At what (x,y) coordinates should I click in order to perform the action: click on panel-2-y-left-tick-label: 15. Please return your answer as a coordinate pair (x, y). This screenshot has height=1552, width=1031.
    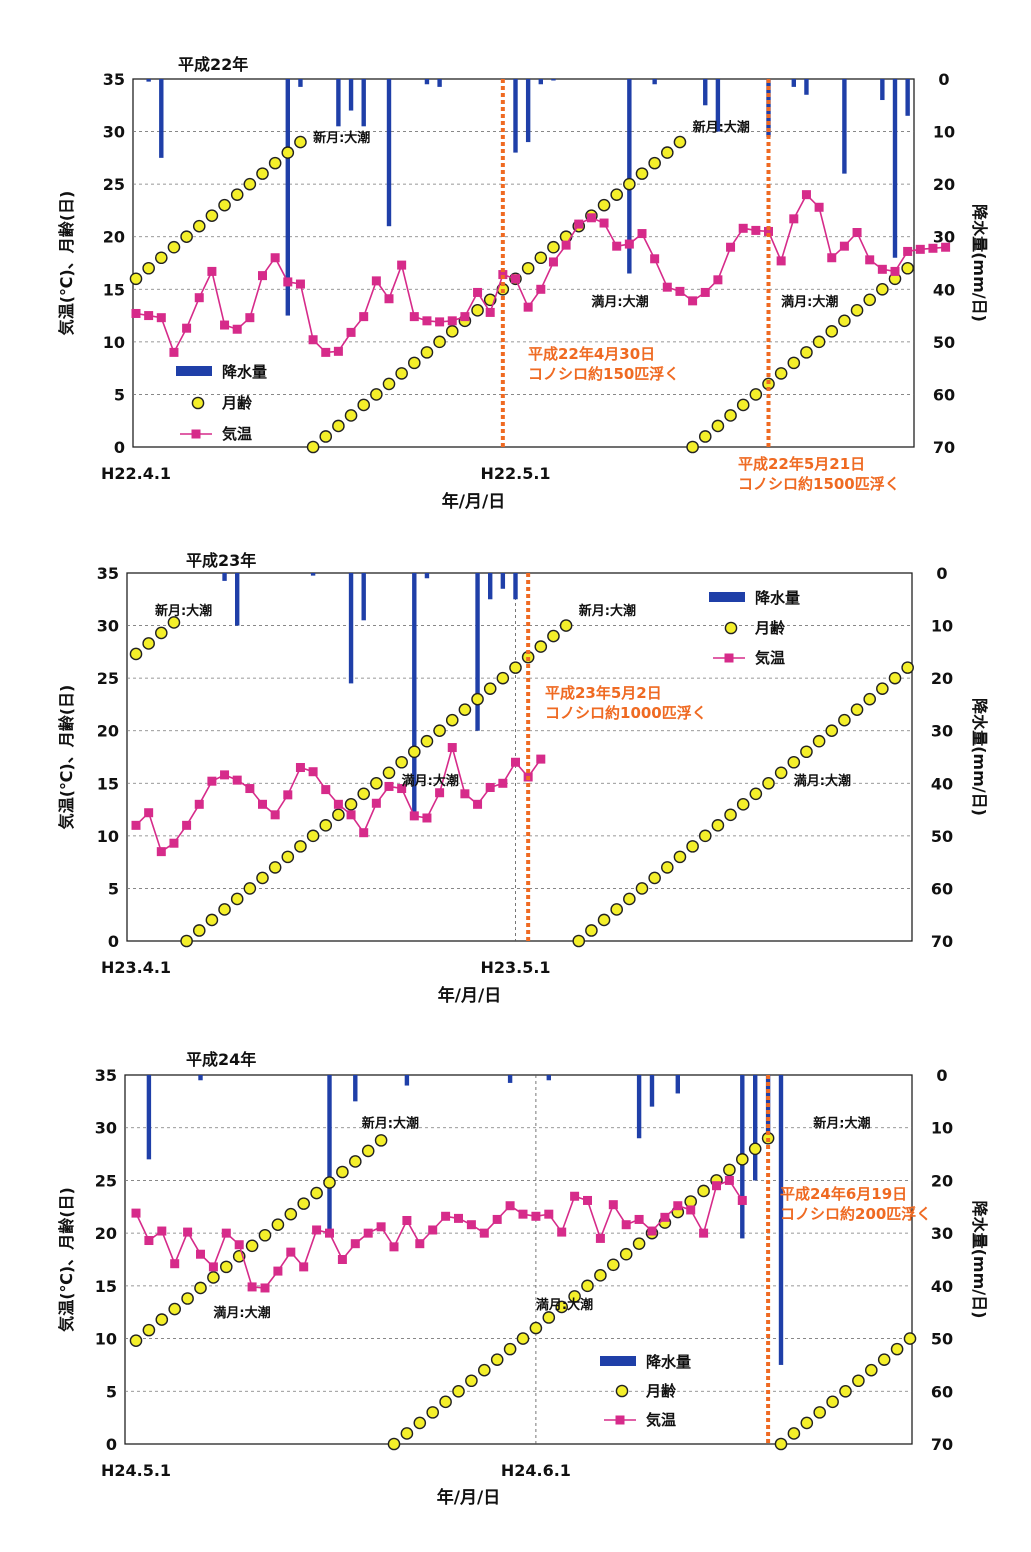
    Looking at the image, I should click on (108, 783).